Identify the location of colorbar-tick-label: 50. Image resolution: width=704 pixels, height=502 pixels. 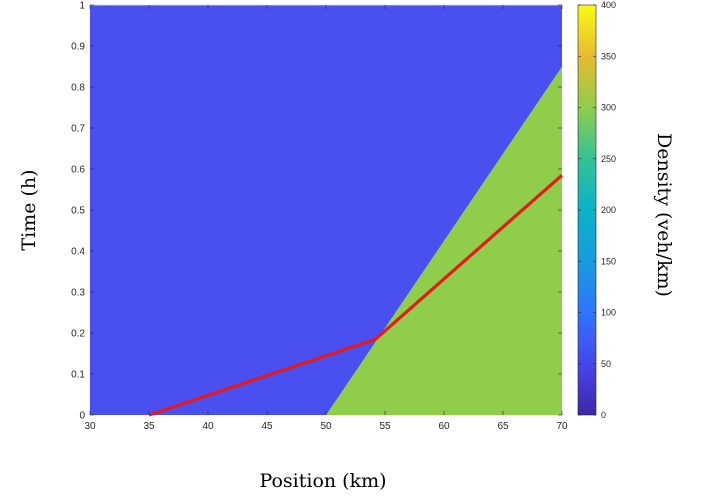
(606, 364).